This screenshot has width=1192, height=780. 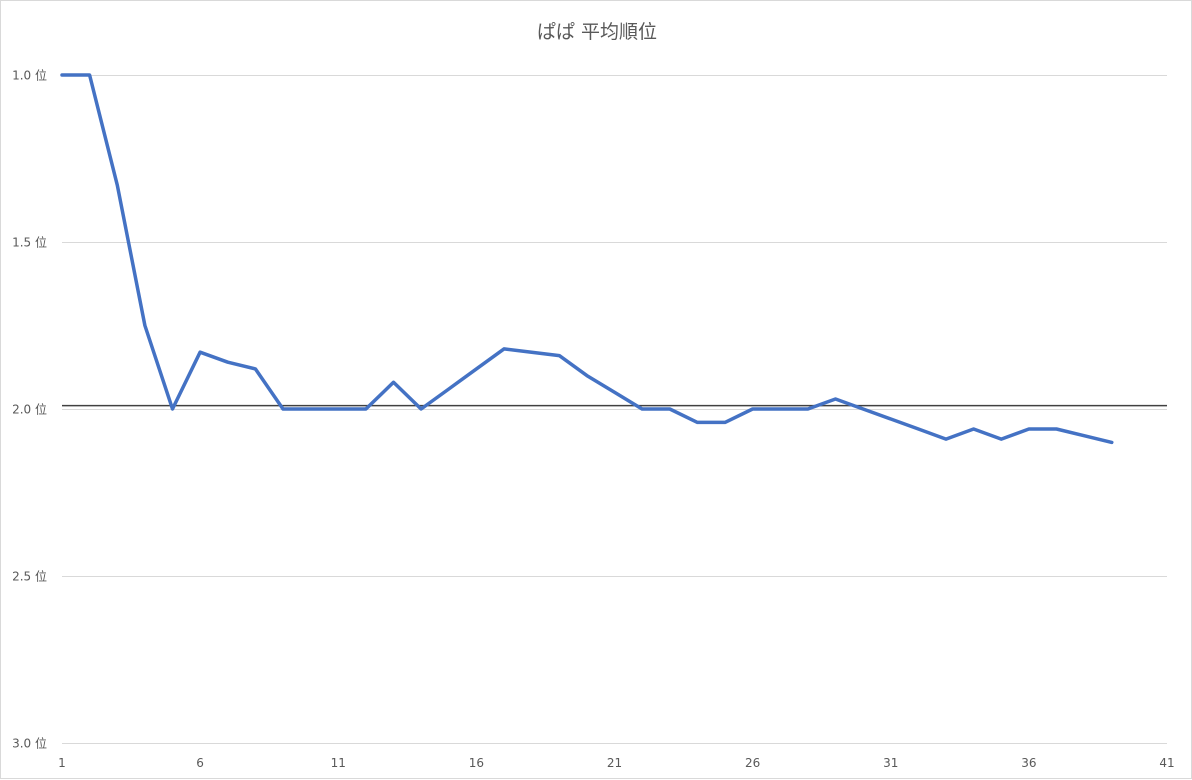 What do you see at coordinates (597, 32) in the screenshot?
I see `chart-title: ぱぱ 平均順位` at bounding box center [597, 32].